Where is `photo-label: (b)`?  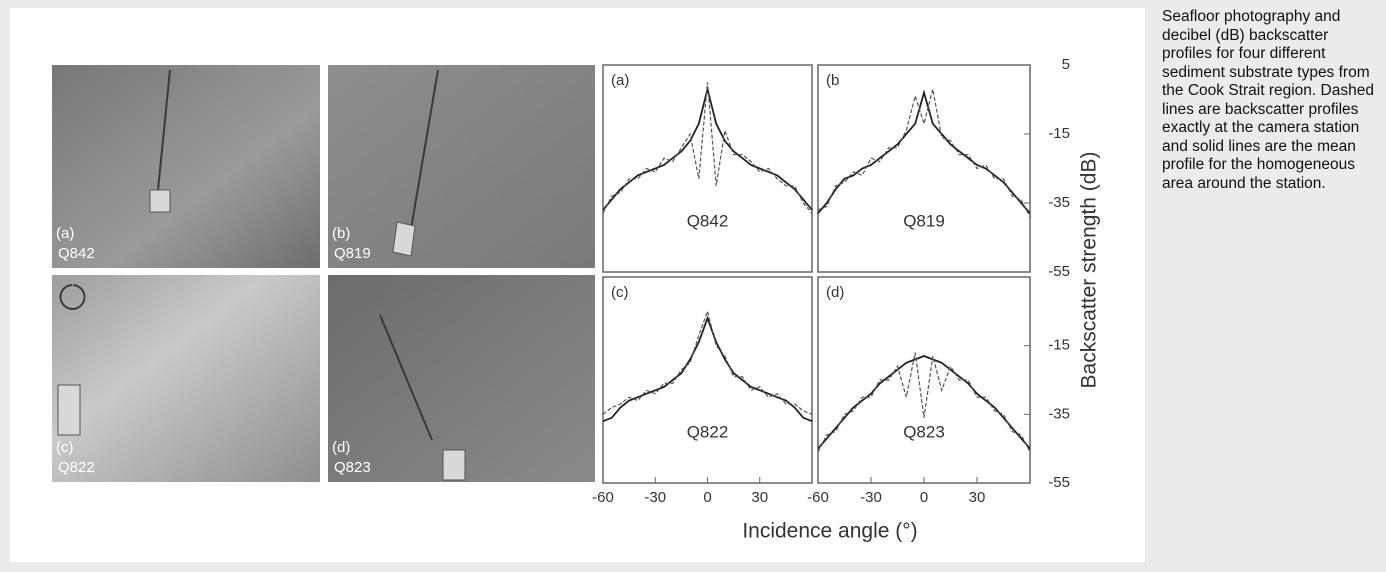
photo-label: (b) is located at coordinates (341, 233).